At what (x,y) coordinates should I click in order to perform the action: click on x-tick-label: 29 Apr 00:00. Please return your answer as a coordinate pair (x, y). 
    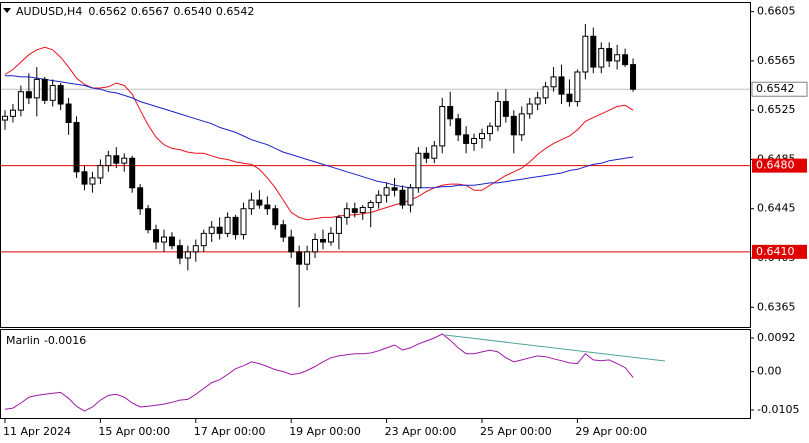
    Looking at the image, I should click on (611, 431).